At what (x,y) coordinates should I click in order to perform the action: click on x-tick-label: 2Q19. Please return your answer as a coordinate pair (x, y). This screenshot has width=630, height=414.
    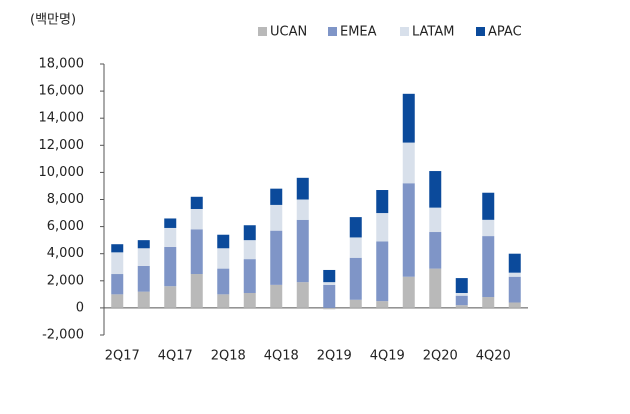
    Looking at the image, I should click on (334, 356).